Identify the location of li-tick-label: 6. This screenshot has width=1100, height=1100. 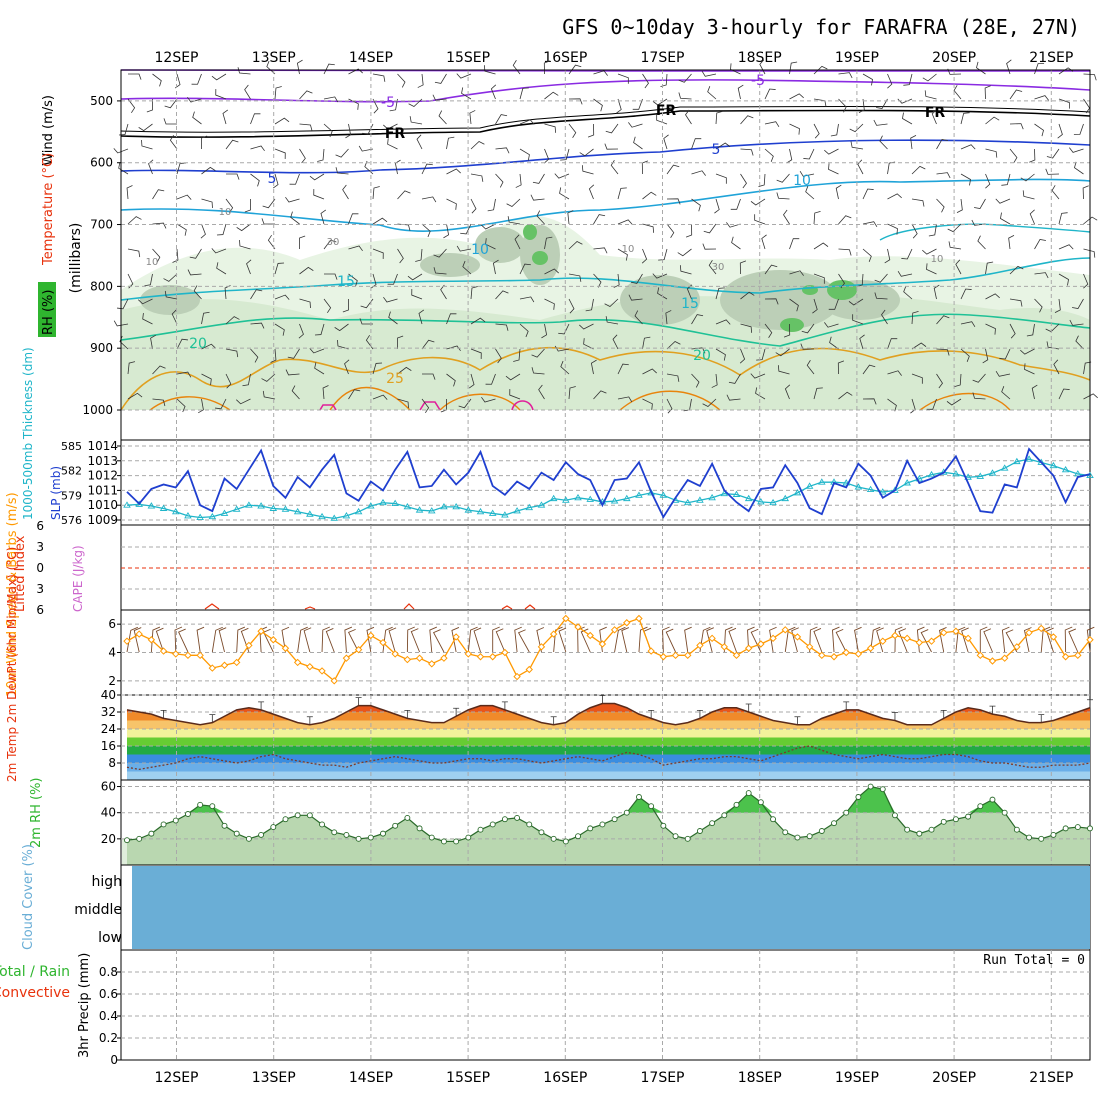
(40, 526).